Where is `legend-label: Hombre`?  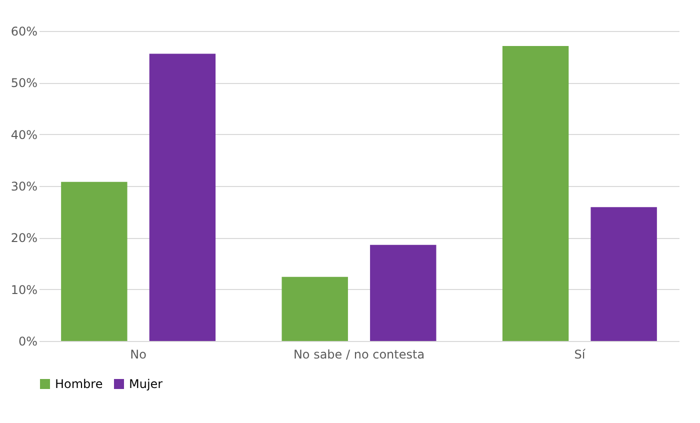
legend-label: Hombre is located at coordinates (79, 384).